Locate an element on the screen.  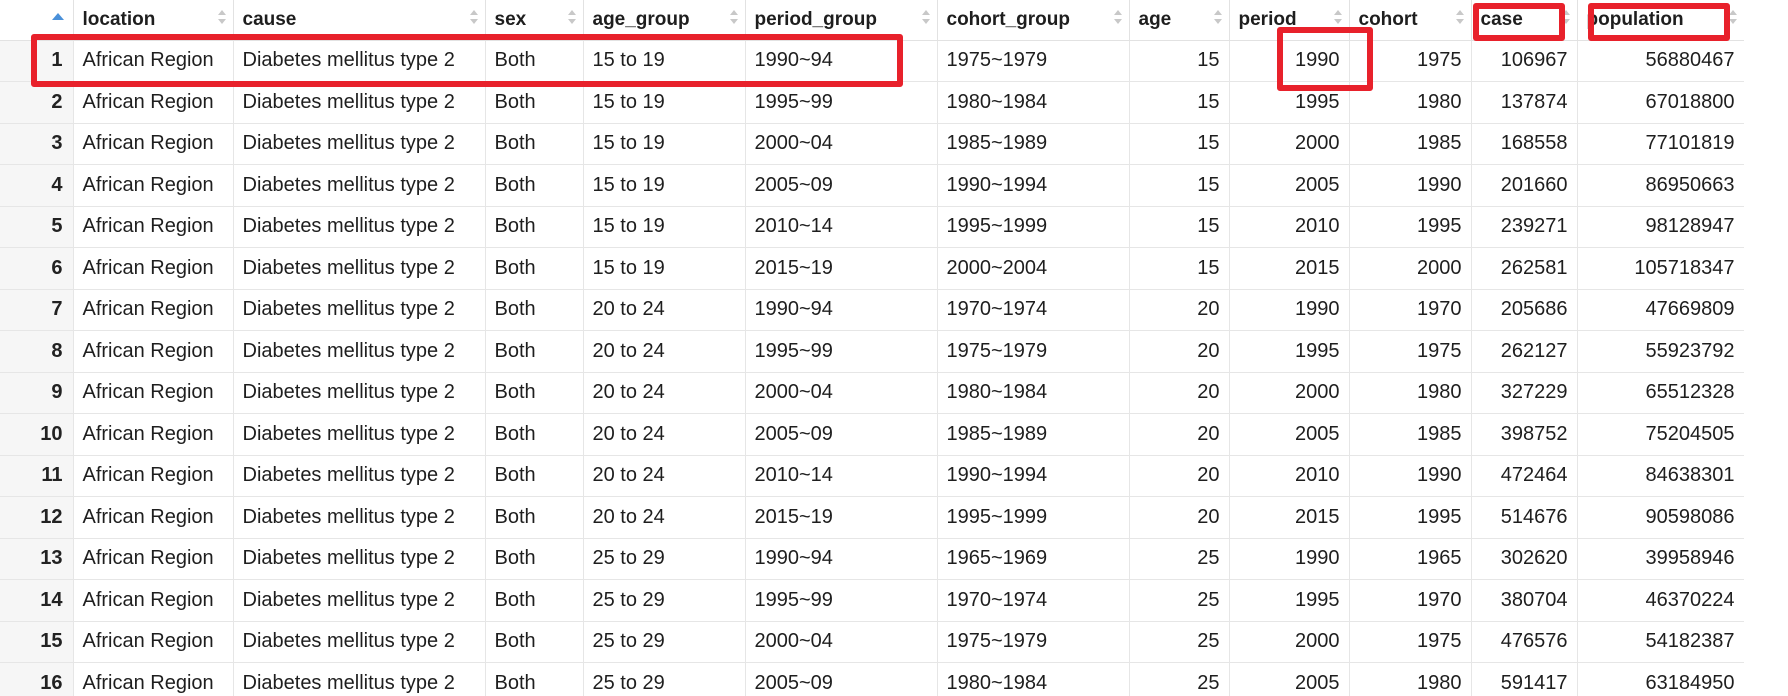
cell-case: 398752 is located at coordinates (1524, 434).